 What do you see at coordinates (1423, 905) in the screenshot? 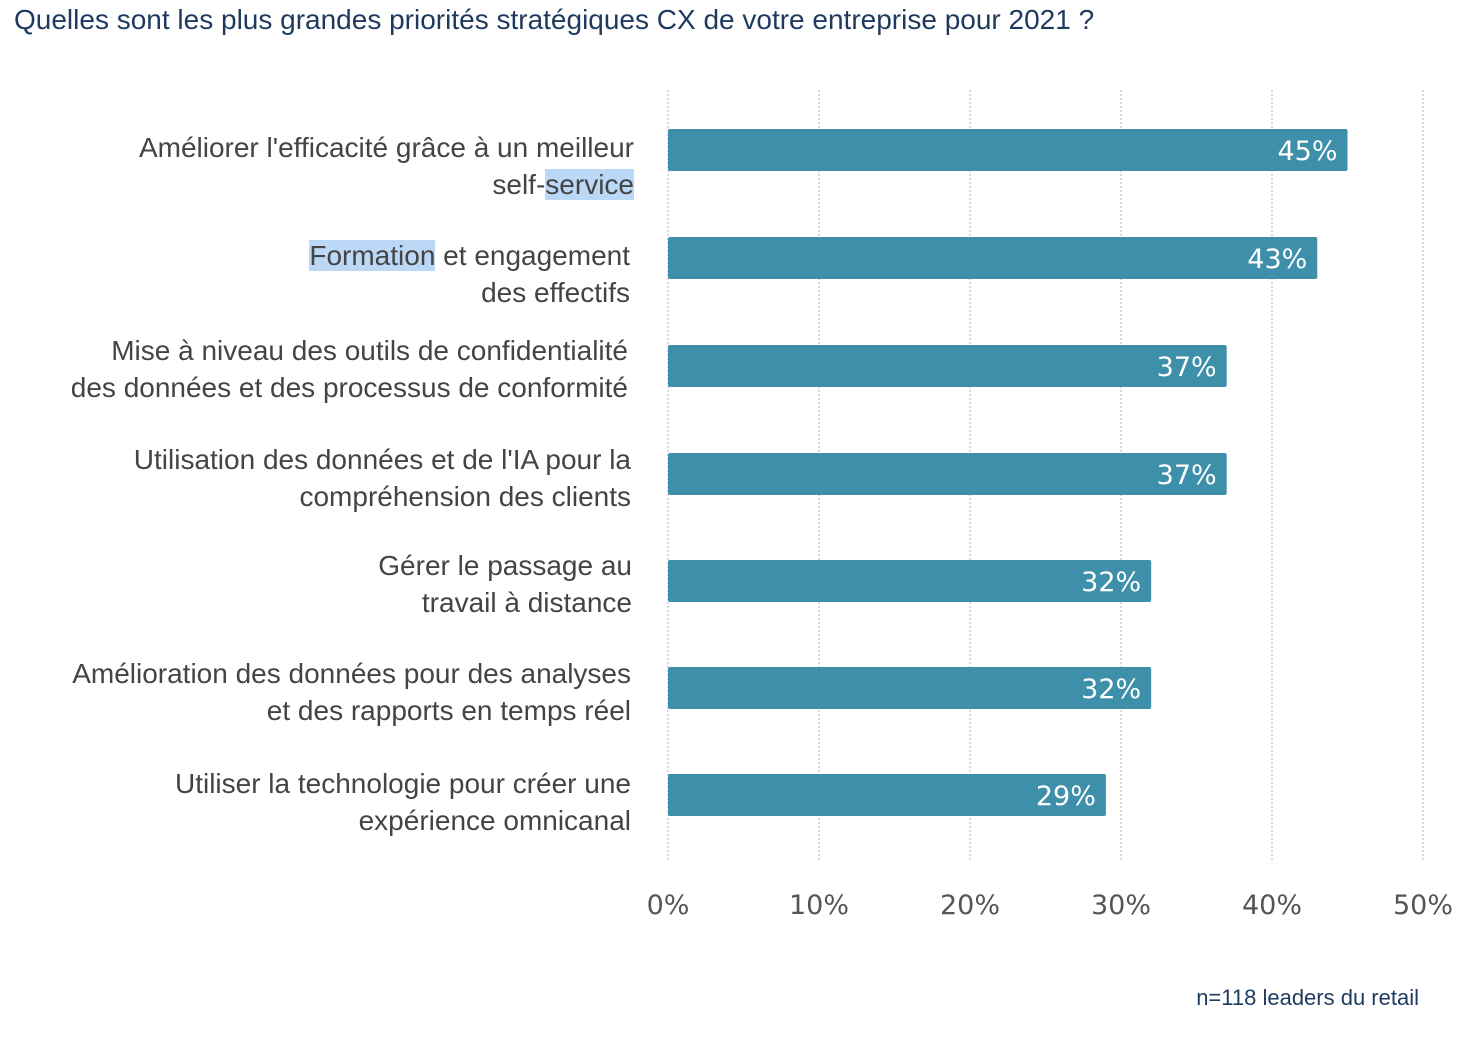
I see `x-tick-label-5: 50%` at bounding box center [1423, 905].